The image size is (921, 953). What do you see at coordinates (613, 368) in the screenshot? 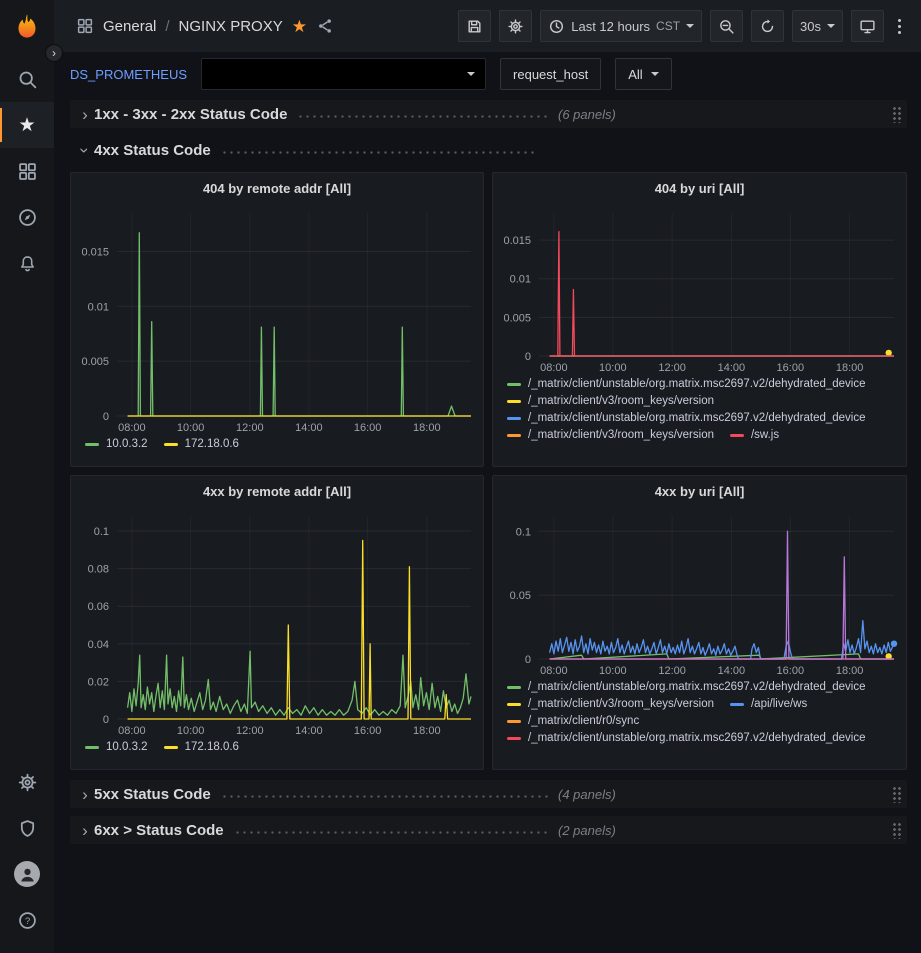
I see `svg-text: 10:00` at bounding box center [613, 368].